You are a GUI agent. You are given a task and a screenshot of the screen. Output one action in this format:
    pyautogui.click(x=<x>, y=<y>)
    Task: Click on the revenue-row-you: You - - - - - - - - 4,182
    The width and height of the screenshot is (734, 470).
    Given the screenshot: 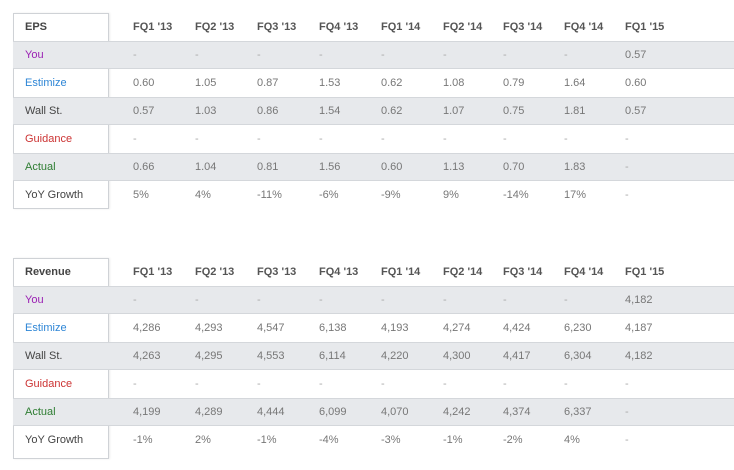 What is the action you would take?
    pyautogui.click(x=373, y=300)
    